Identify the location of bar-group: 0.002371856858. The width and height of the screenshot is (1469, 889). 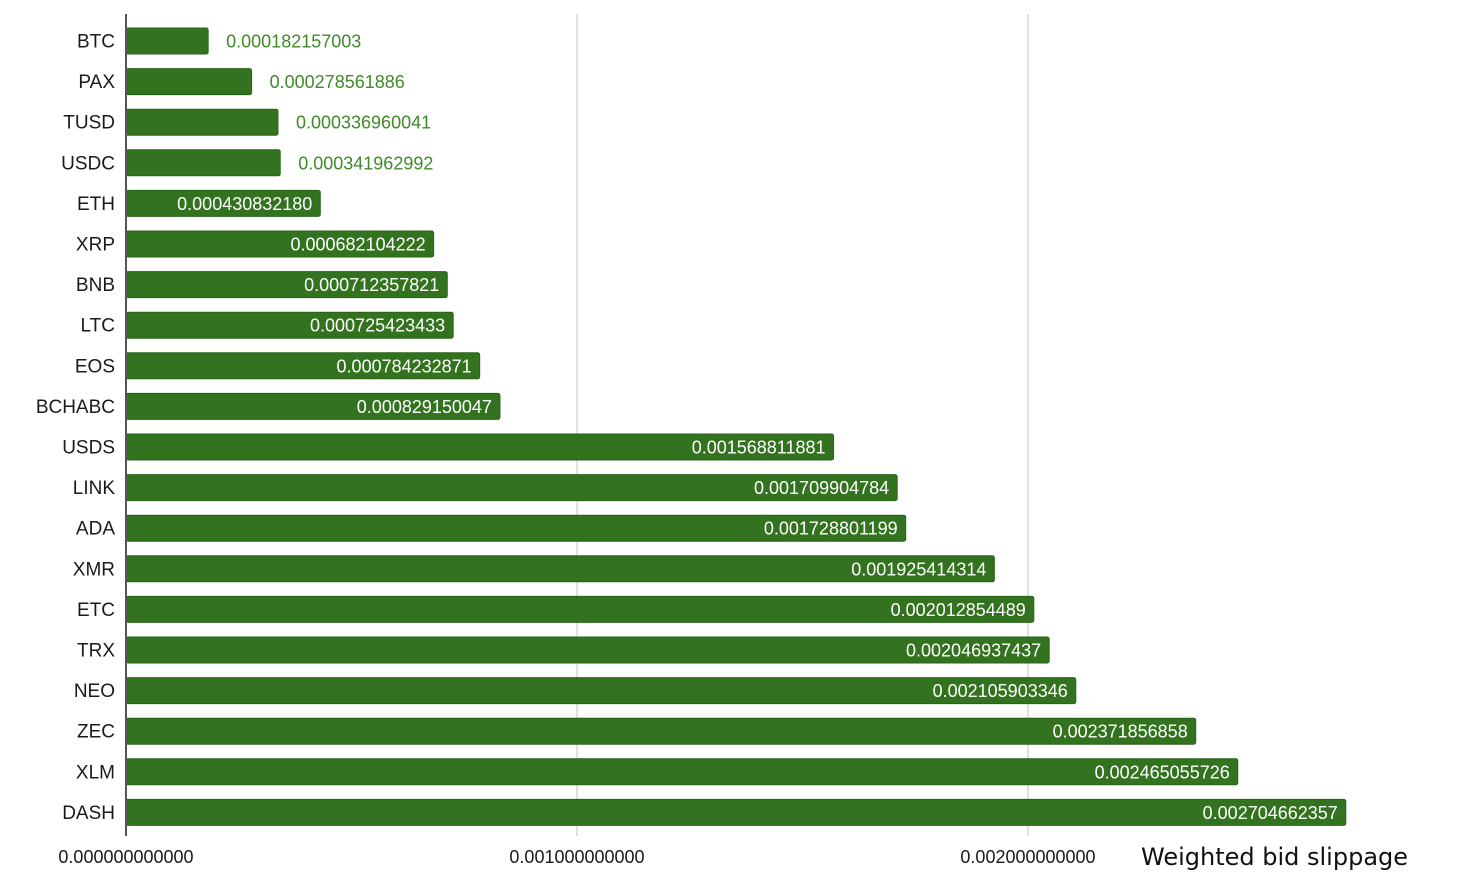
(661, 731).